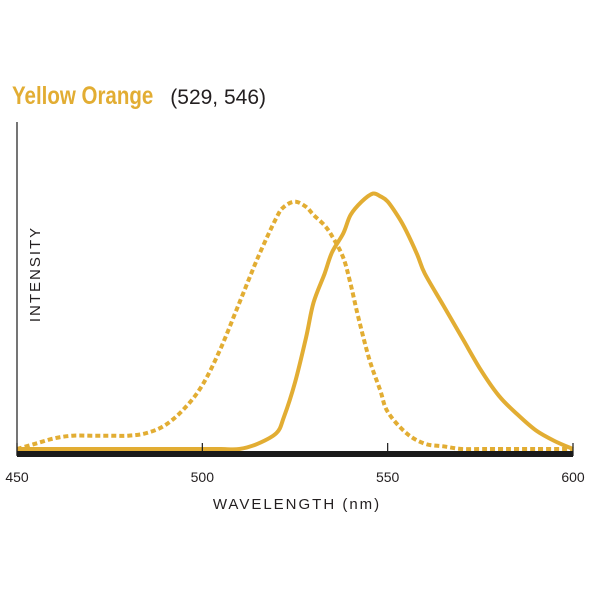 The height and width of the screenshot is (597, 595). Describe the element at coordinates (83, 96) in the screenshot. I see `dye-name: Yellow Orange` at that location.